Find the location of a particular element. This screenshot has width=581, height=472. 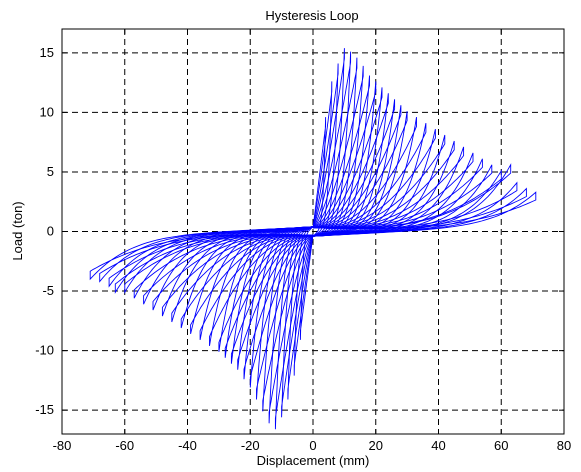

y-tick-label: 0 is located at coordinates (50, 231).